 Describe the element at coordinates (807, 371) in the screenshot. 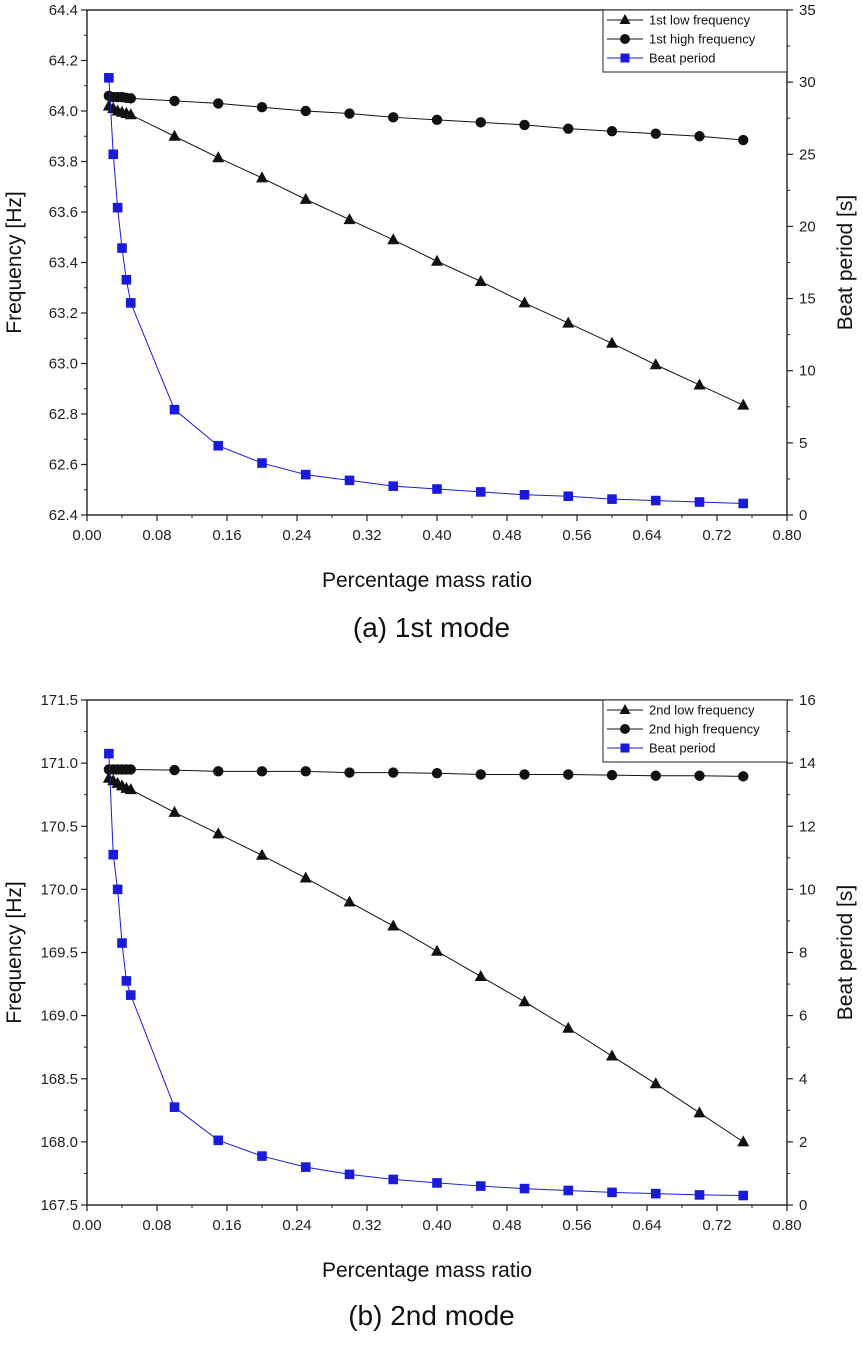

I see `y2-tick-label: 10` at that location.